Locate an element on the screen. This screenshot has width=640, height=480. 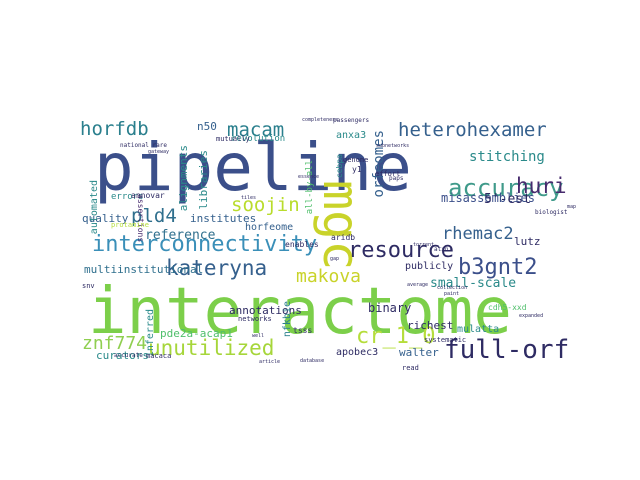
word-lutz: lutz is located at coordinates (527, 241).